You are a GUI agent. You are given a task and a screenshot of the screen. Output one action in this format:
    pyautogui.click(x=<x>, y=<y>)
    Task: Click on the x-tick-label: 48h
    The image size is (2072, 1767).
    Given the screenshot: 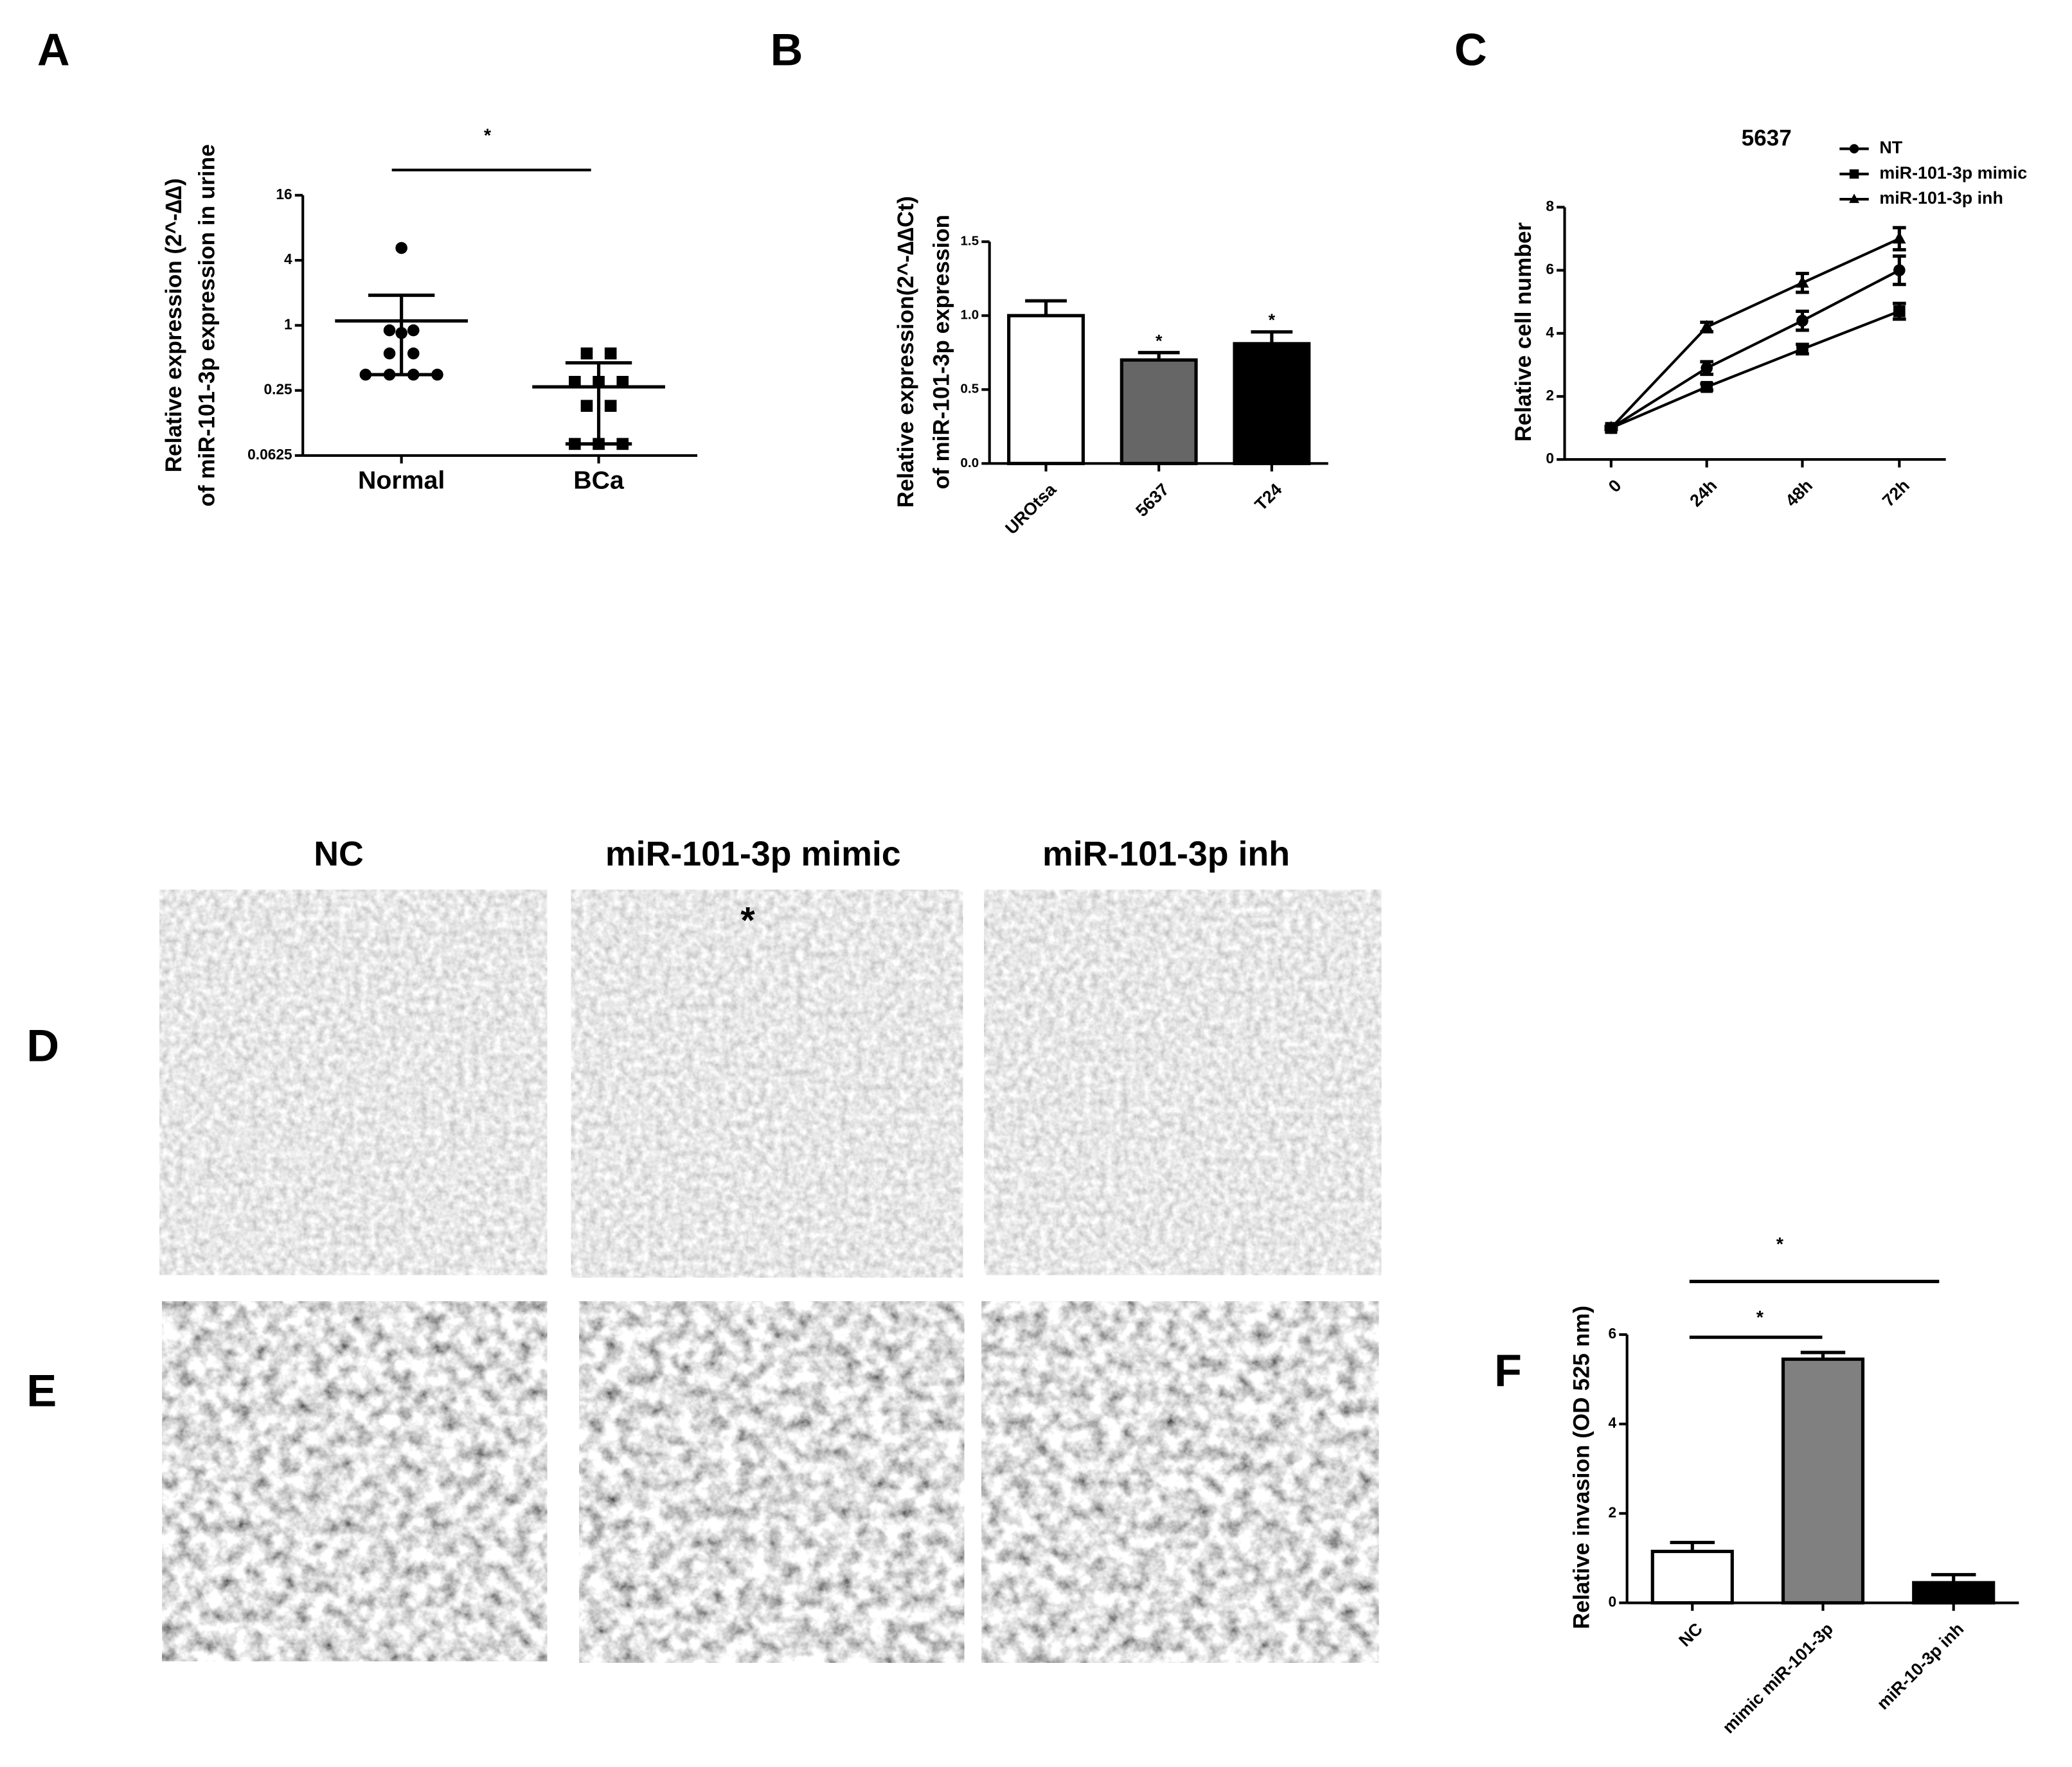 What is the action you would take?
    pyautogui.click(x=1799, y=492)
    